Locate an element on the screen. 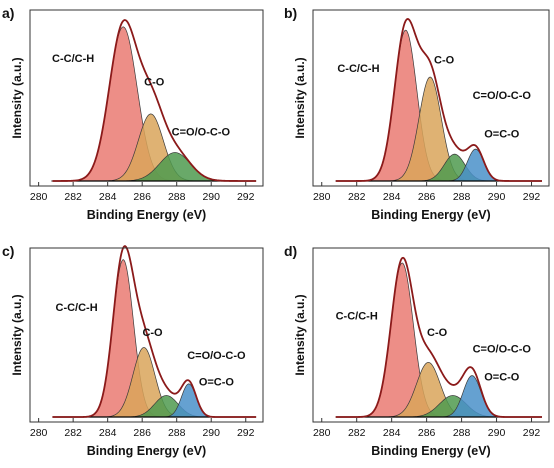 The height and width of the screenshot is (468, 554). panel-label: b) is located at coordinates (290, 13).